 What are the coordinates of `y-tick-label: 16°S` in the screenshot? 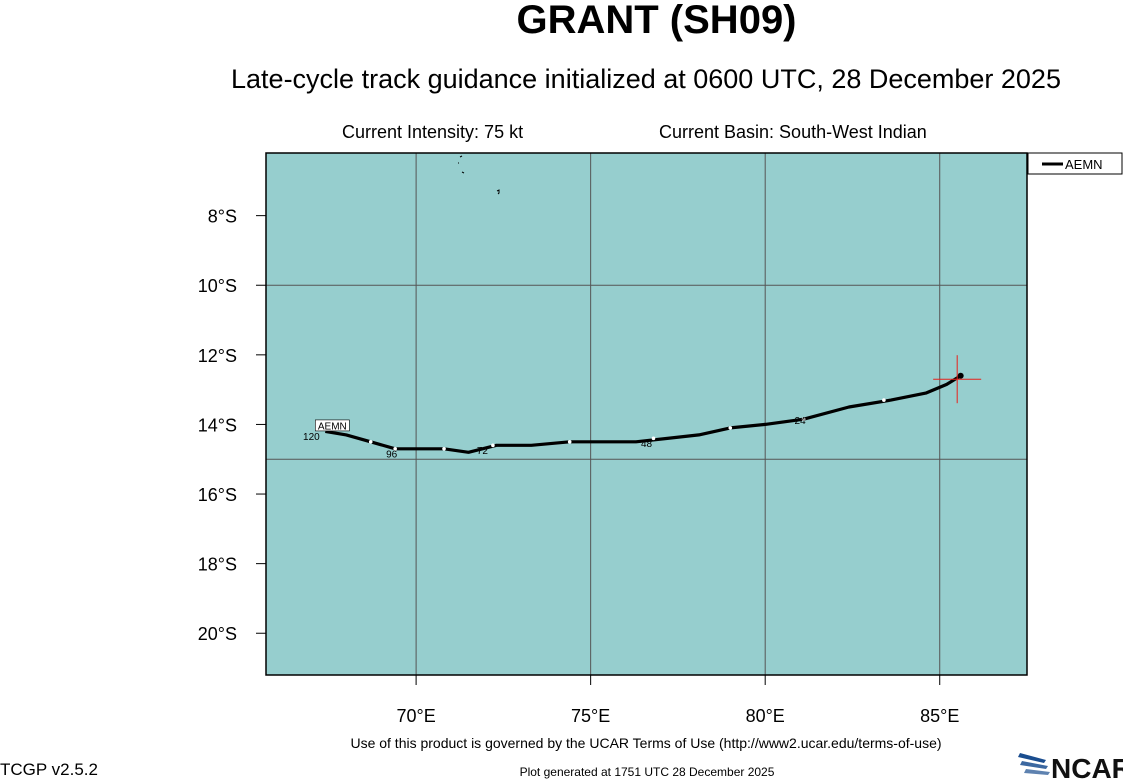 It's located at (217, 495).